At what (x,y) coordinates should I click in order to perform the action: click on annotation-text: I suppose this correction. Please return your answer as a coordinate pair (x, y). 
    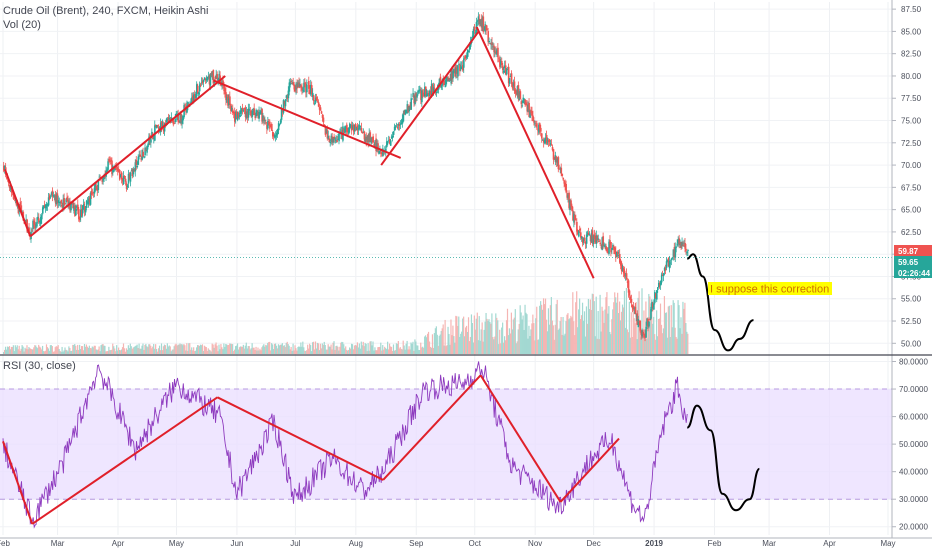
    Looking at the image, I should click on (769, 290).